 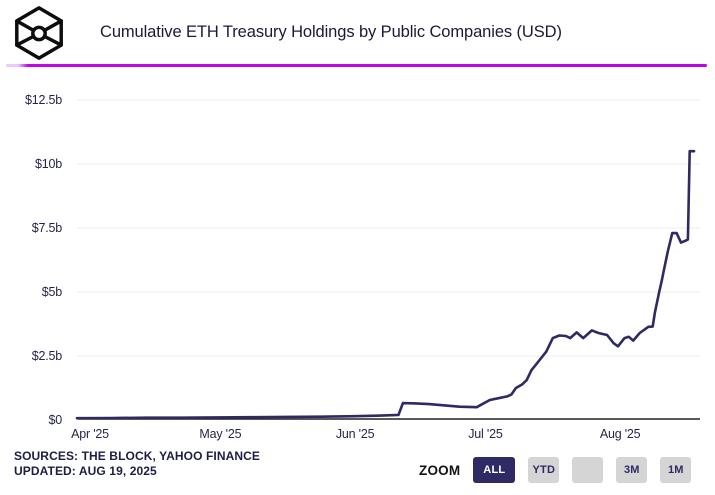 I want to click on zoom-control: ZOOM ALL YTD 3M 1M, so click(x=555, y=470).